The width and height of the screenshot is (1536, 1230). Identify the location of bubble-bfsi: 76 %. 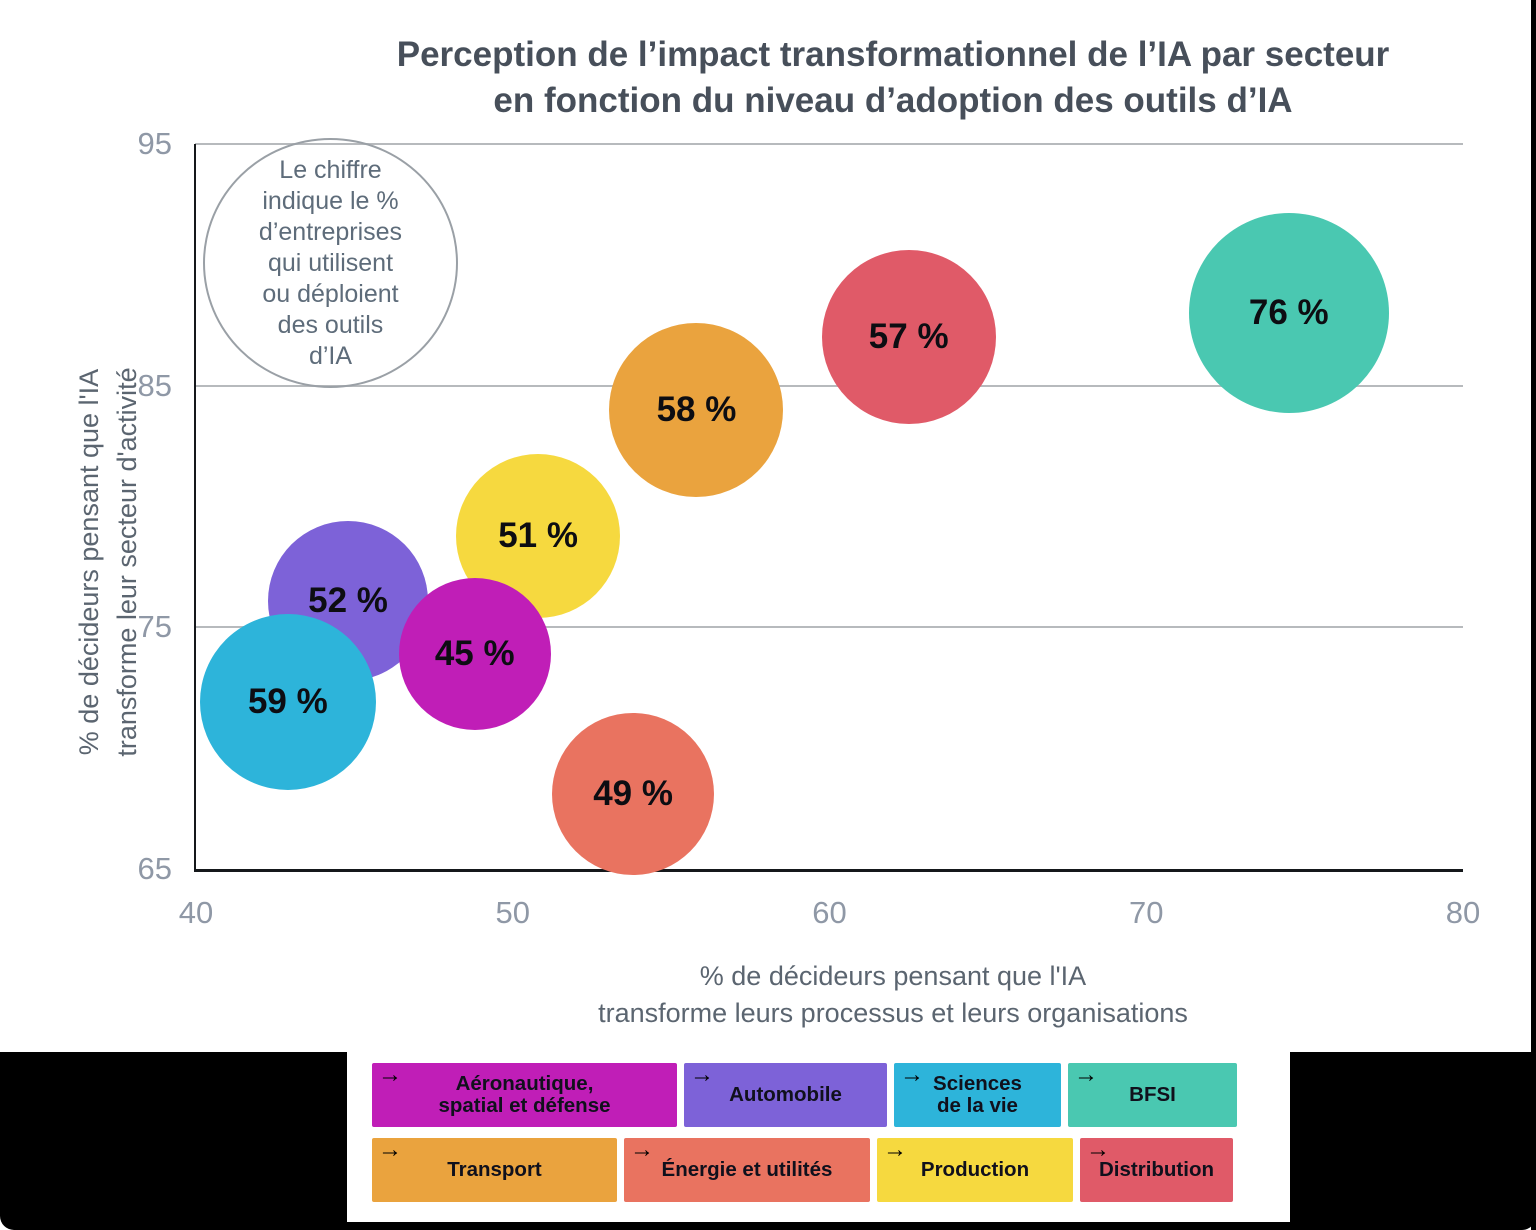
(1288, 313).